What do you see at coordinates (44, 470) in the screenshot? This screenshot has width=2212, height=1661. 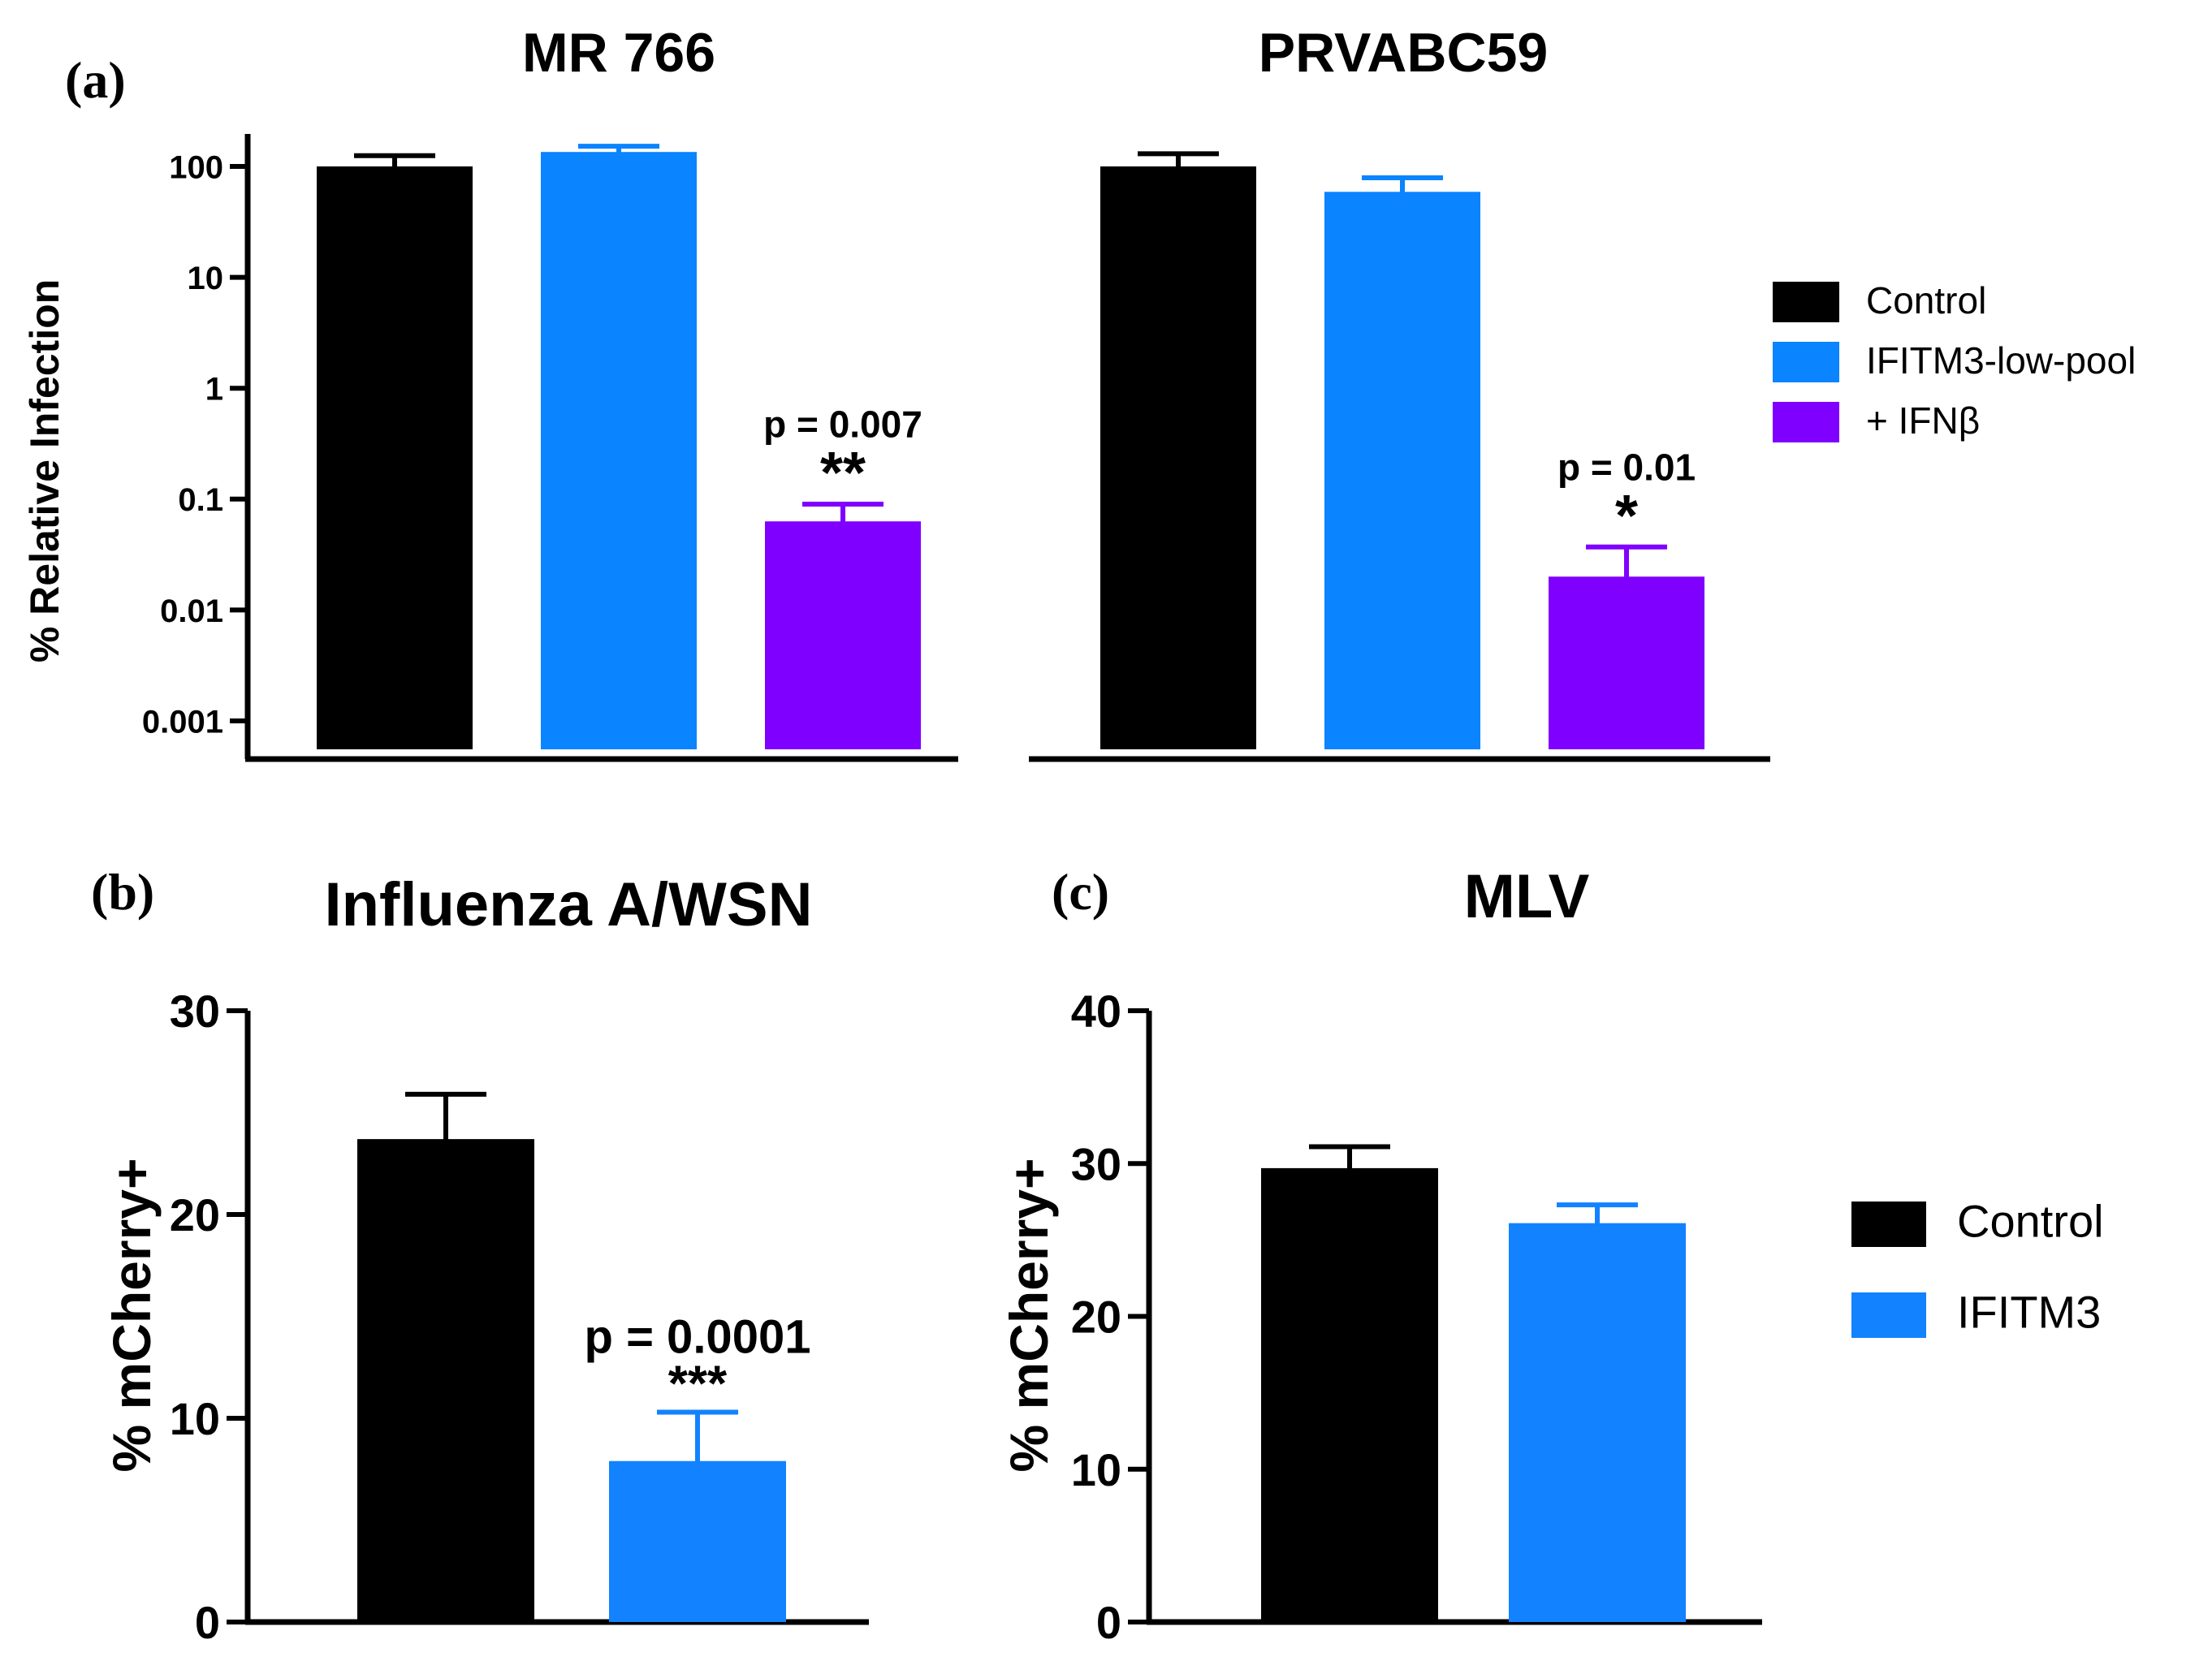 I see `y-axis-label-a: % Relative Infection` at bounding box center [44, 470].